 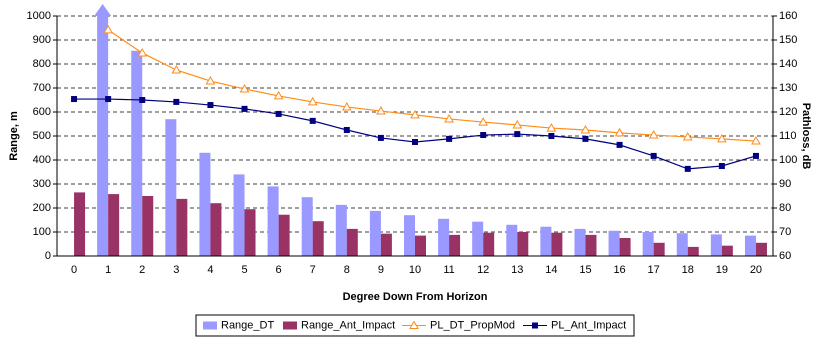 What do you see at coordinates (483, 270) in the screenshot?
I see `x-tick-label: 12` at bounding box center [483, 270].